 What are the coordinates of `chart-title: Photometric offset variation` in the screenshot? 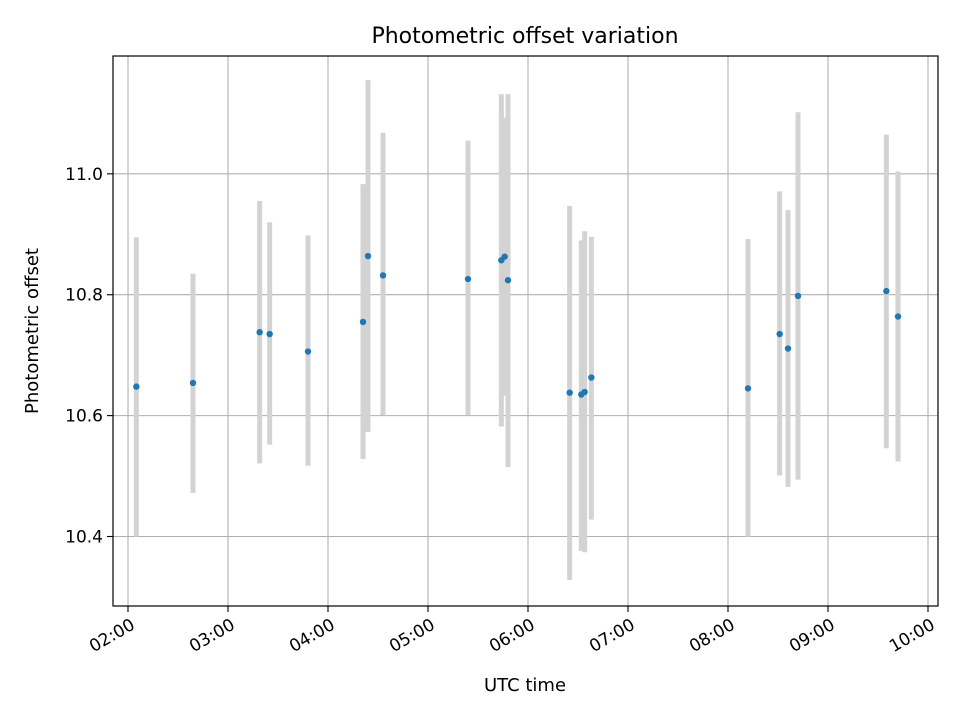 It's located at (524, 36).